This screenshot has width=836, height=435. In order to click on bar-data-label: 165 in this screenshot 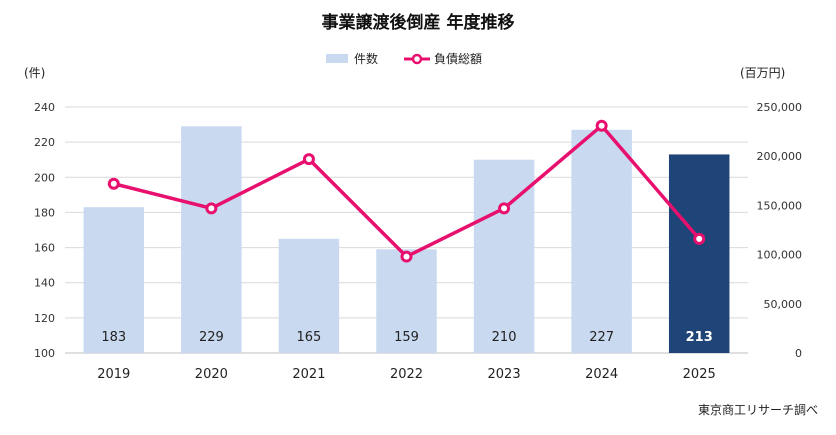, I will do `click(309, 337)`.